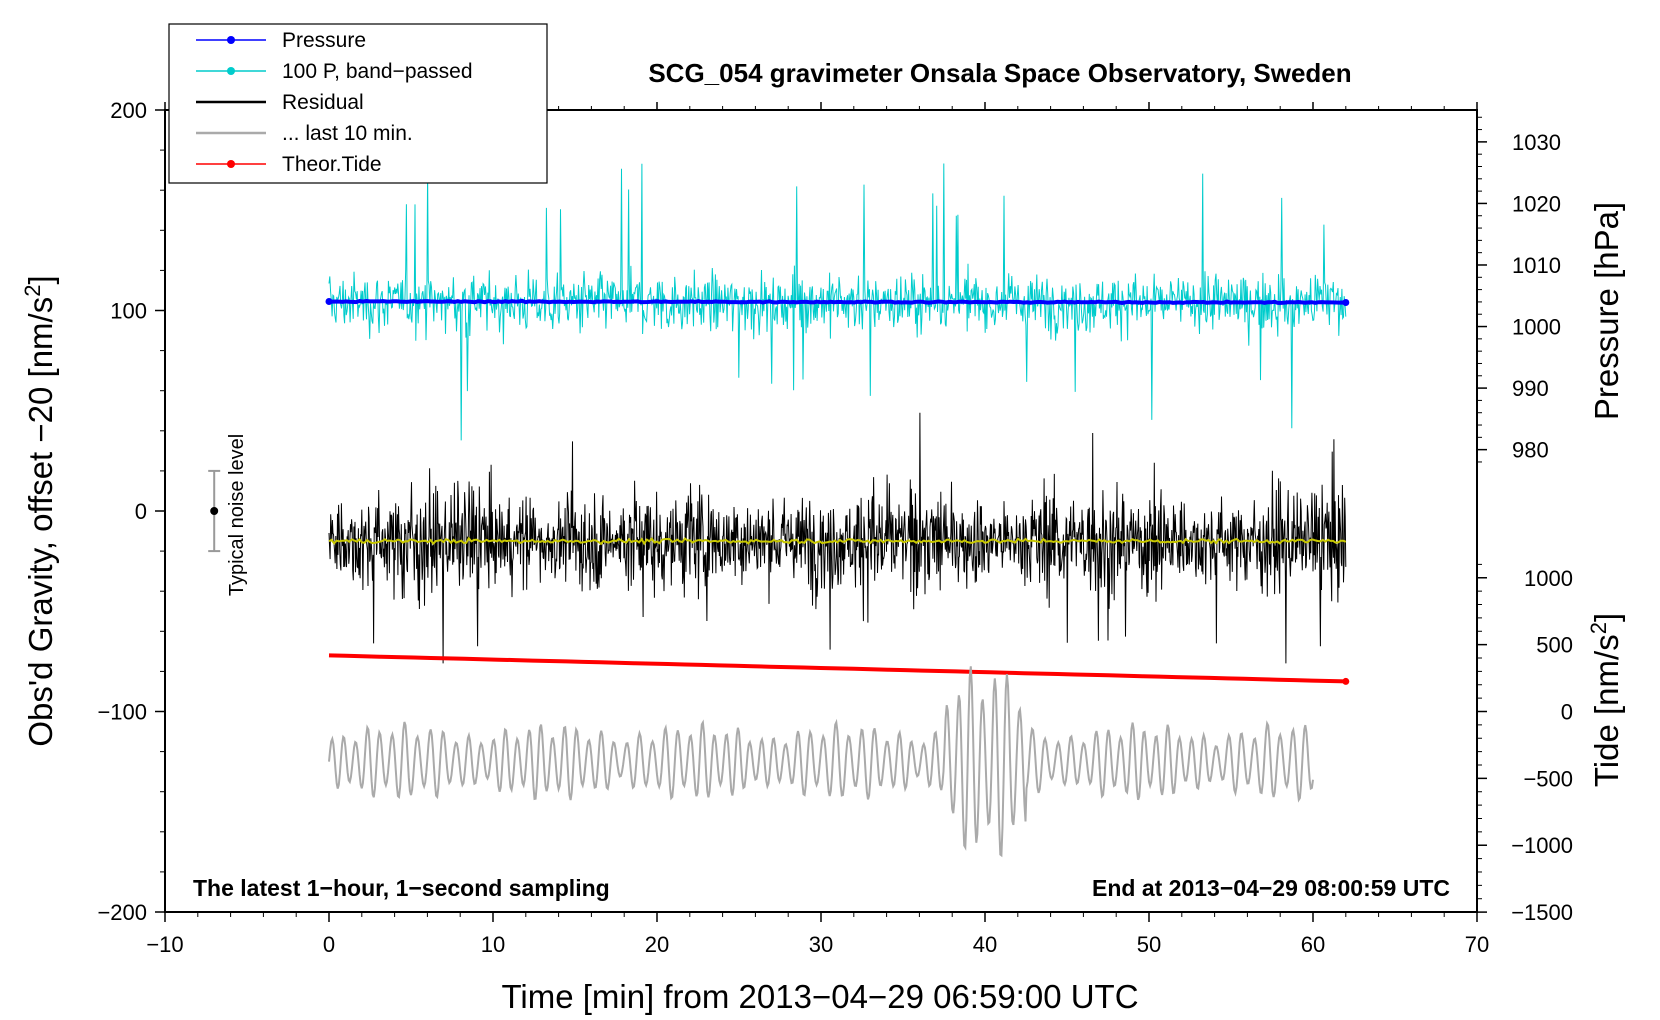  What do you see at coordinates (1554, 645) in the screenshot?
I see `tide-tick-label: 500` at bounding box center [1554, 645].